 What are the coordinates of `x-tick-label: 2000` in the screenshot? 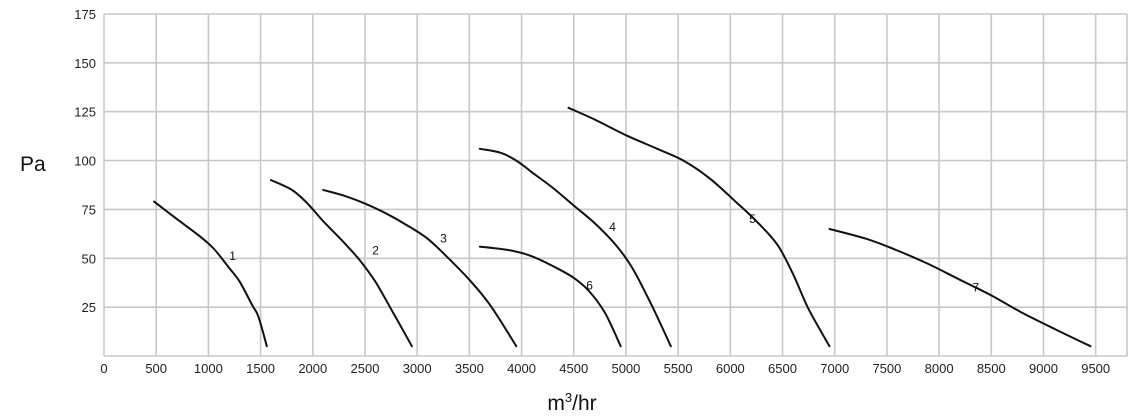 It's located at (312, 368).